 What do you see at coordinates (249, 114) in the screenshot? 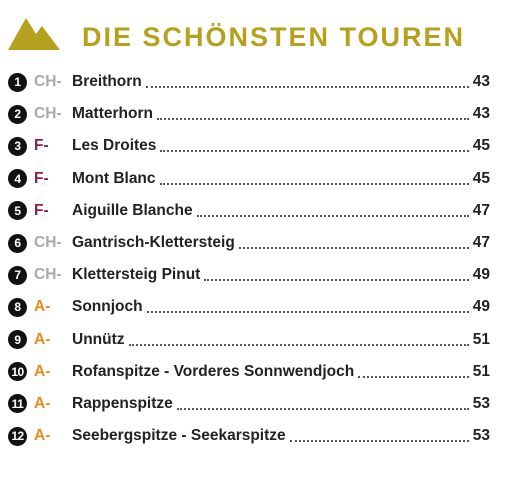
I see `toc-entry: 2 CH- Matterhorn 43` at bounding box center [249, 114].